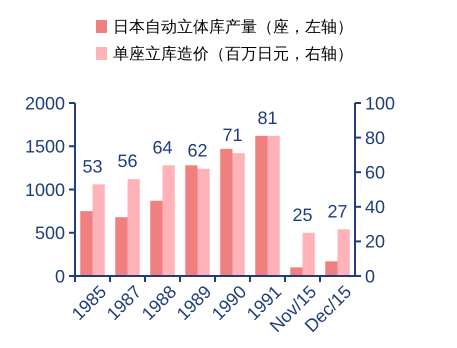 This screenshot has height=348, width=457. Describe the element at coordinates (44, 146) in the screenshot. I see `y-tick-label: 1500` at that location.